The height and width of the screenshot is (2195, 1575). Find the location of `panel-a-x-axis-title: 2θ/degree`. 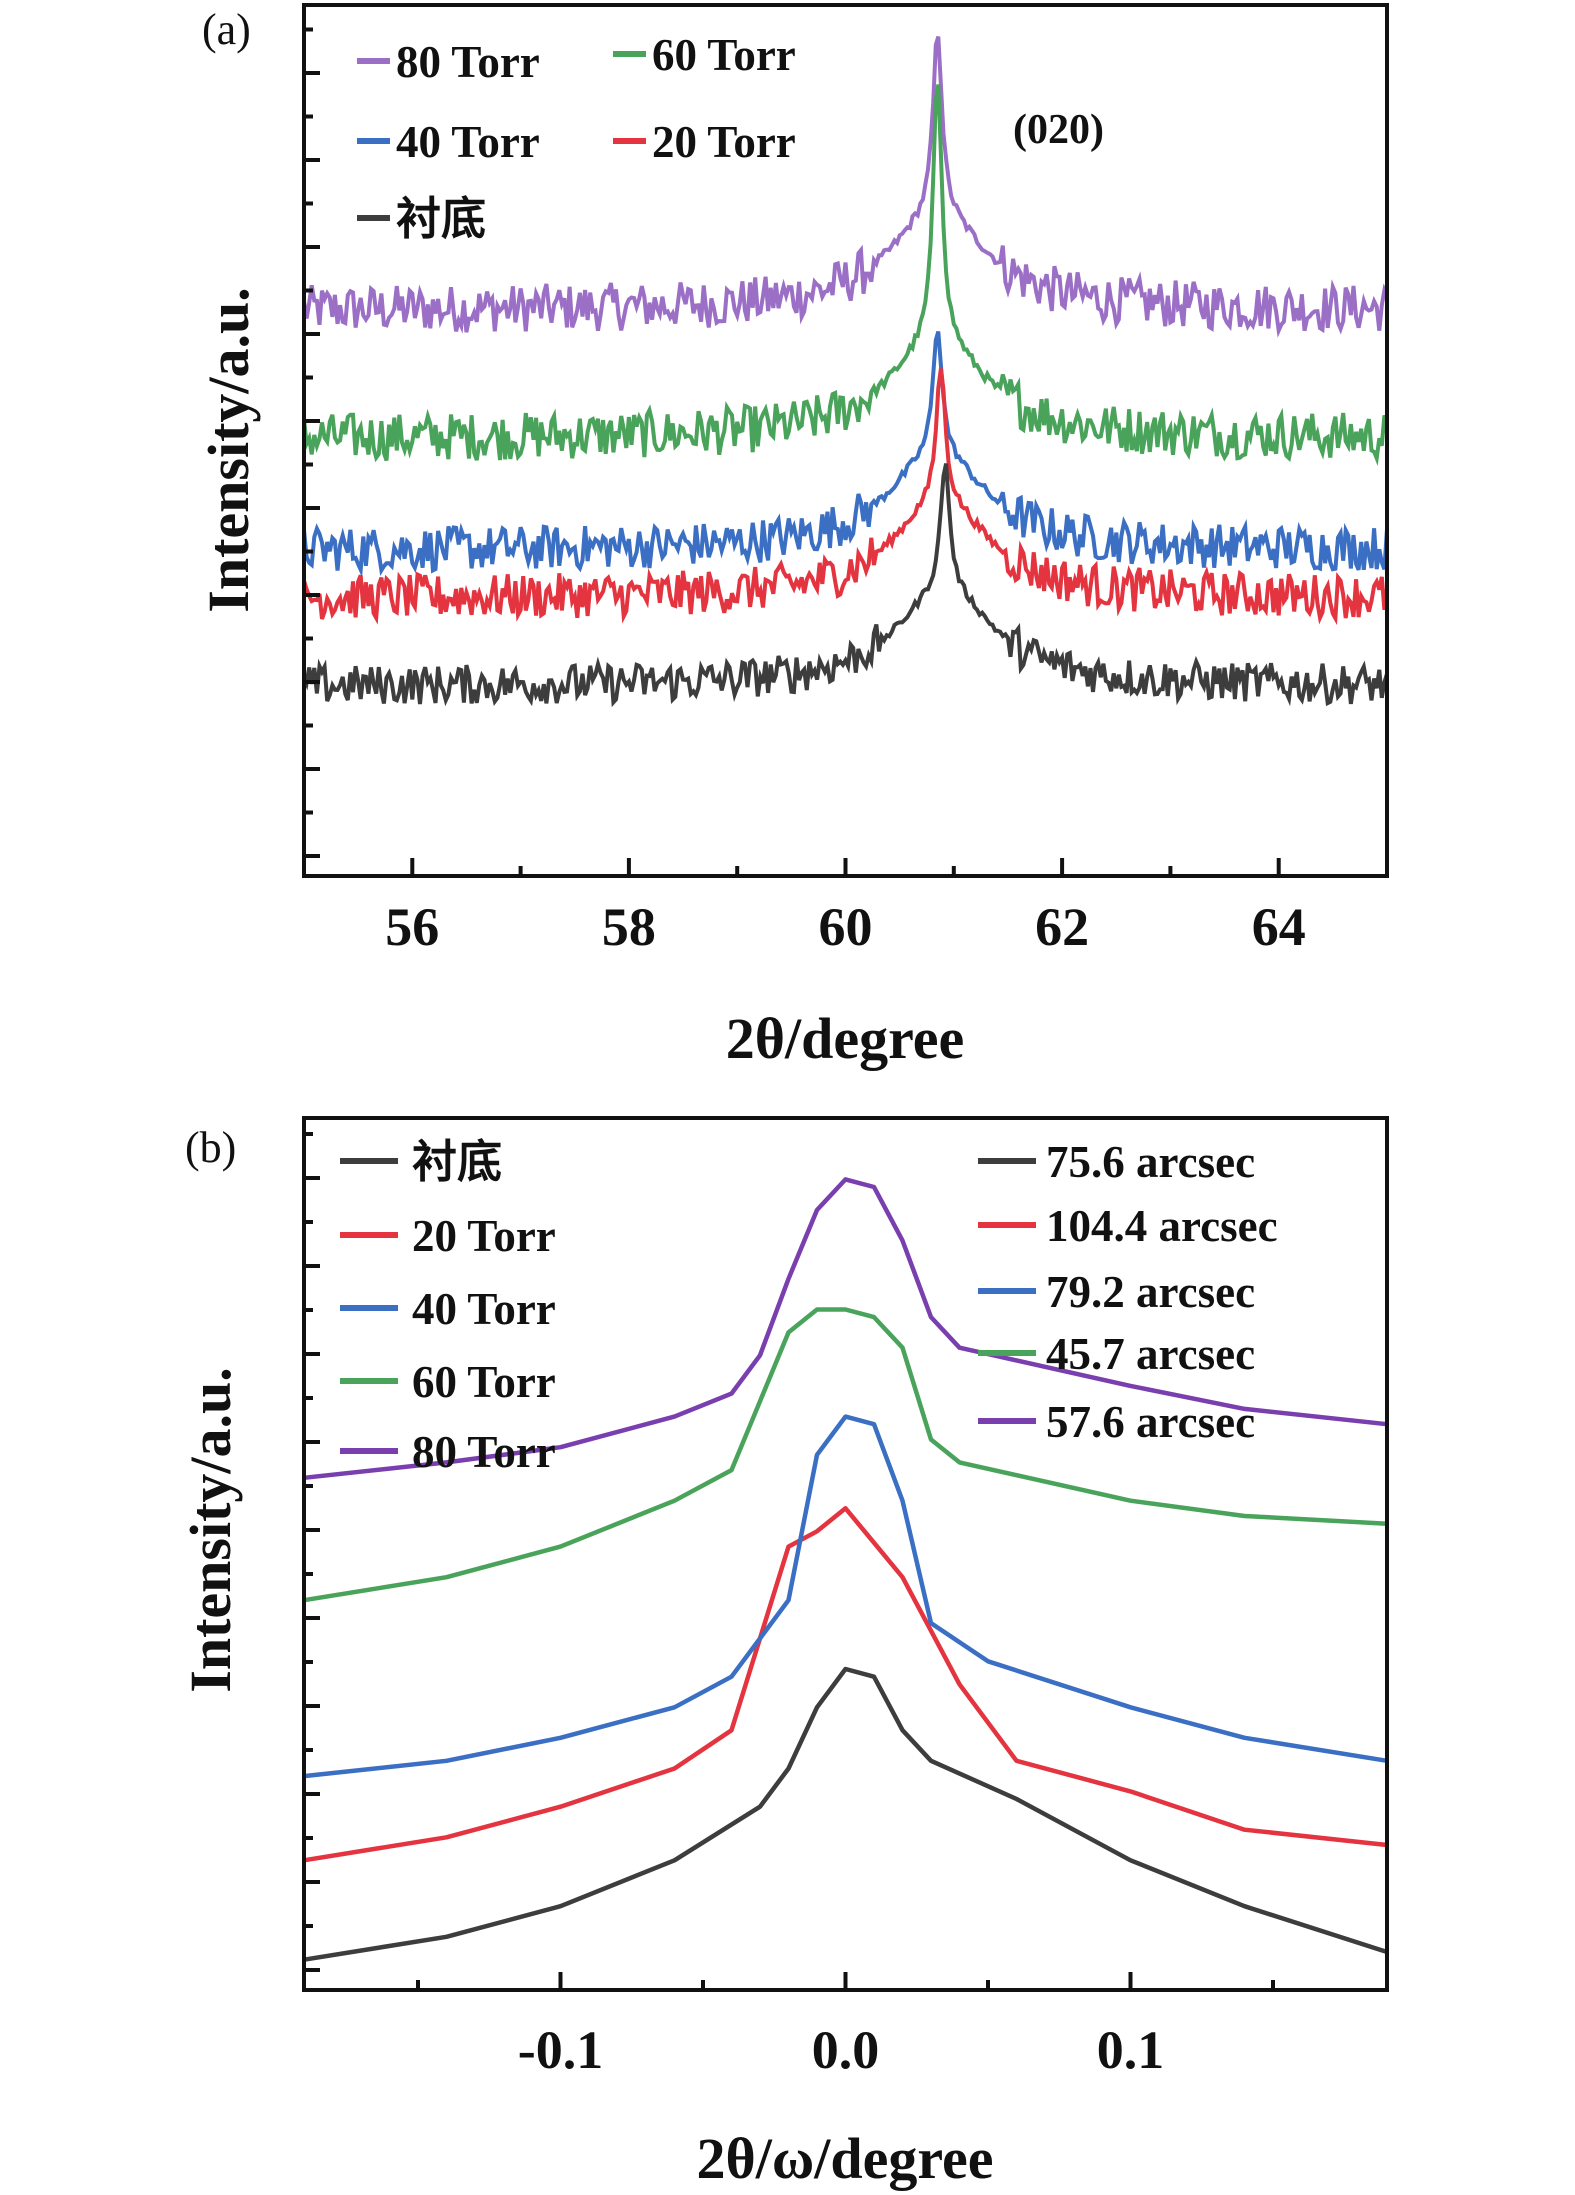

panel-a-x-axis-title: 2θ/degree is located at coordinates (845, 1038).